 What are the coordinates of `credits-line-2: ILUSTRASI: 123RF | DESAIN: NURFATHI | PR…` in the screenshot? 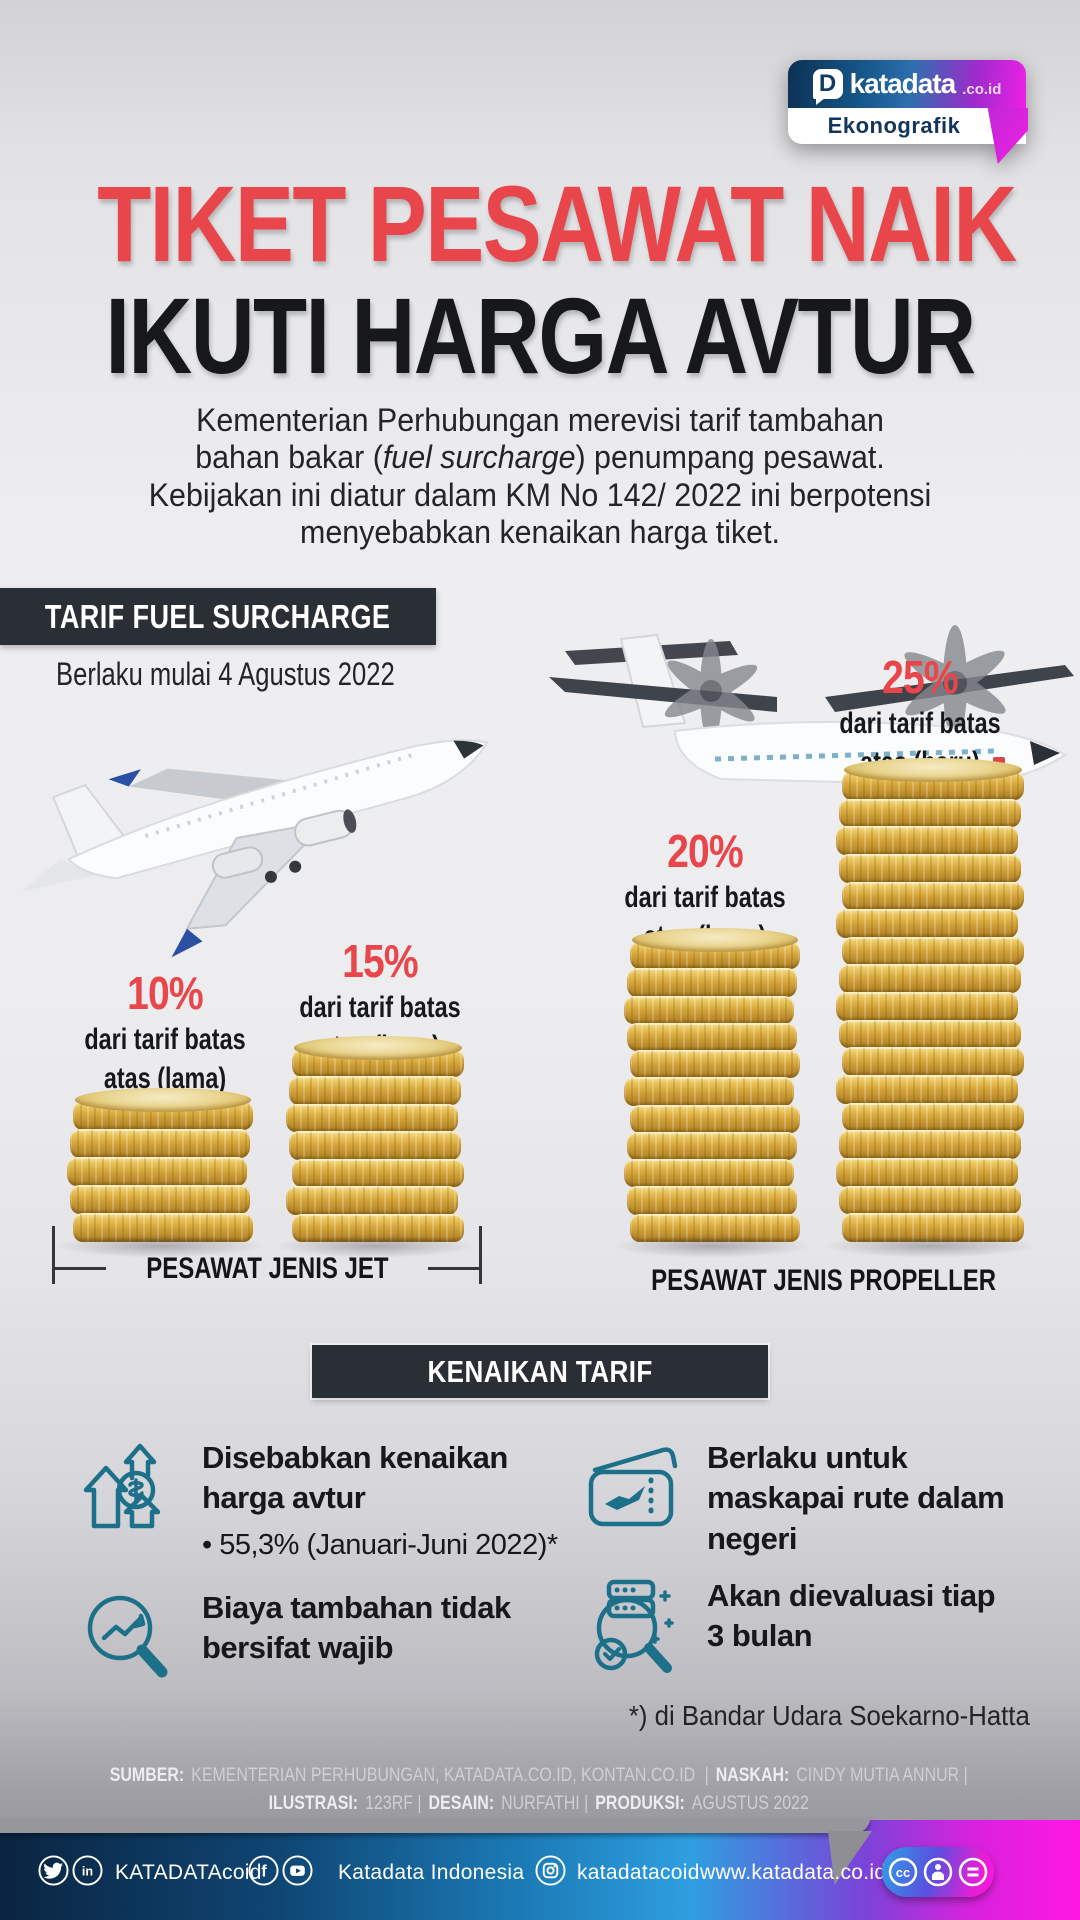 It's located at (540, 1804).